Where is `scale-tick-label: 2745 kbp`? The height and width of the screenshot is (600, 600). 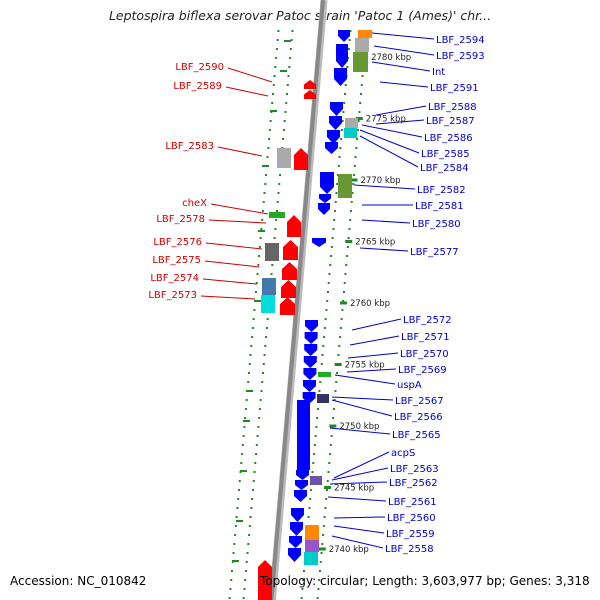 scale-tick-label: 2745 kbp is located at coordinates (354, 489).